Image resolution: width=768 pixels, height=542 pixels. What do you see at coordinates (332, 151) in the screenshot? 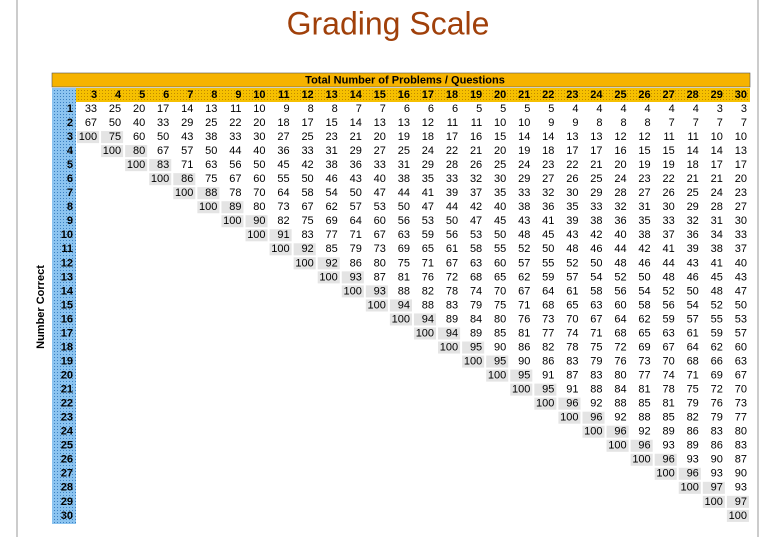
I see `grade-cell: 31` at bounding box center [332, 151].